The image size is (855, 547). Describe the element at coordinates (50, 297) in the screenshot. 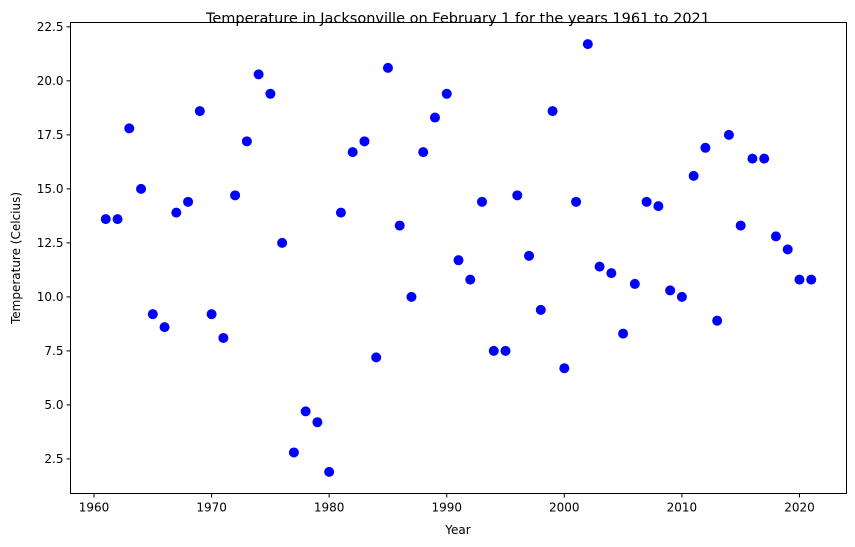

I see `y-tick-label: 10.0` at that location.